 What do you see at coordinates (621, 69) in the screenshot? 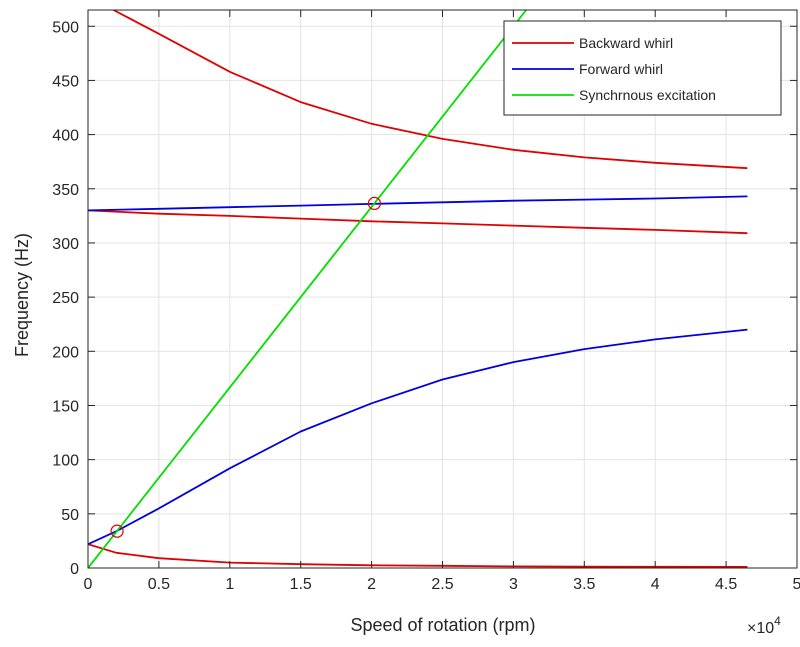
I see `legend-label: Forward whirl` at bounding box center [621, 69].